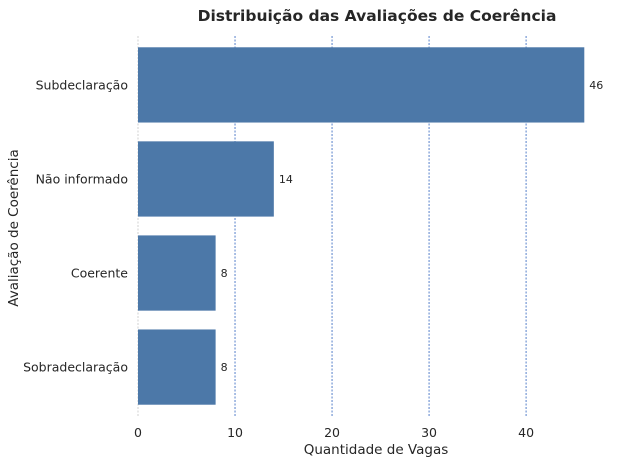 The height and width of the screenshot is (464, 624). I want to click on data-label-1: 14, so click(286, 179).